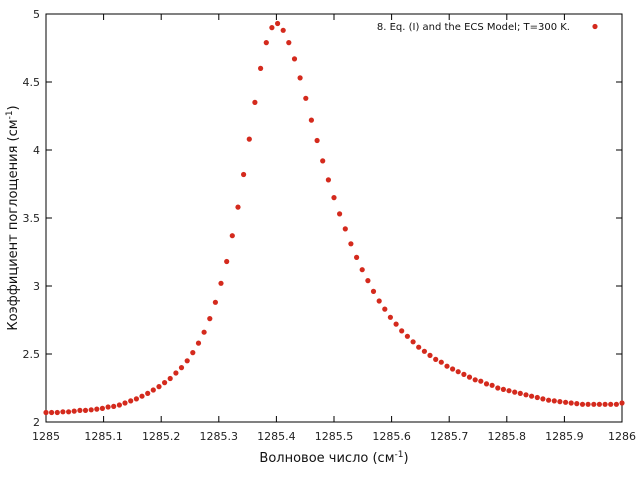  What do you see at coordinates (473, 27) in the screenshot?
I see `legend-label: 8. Eq. (I) and the ECS Model; T=300 K.` at bounding box center [473, 27].